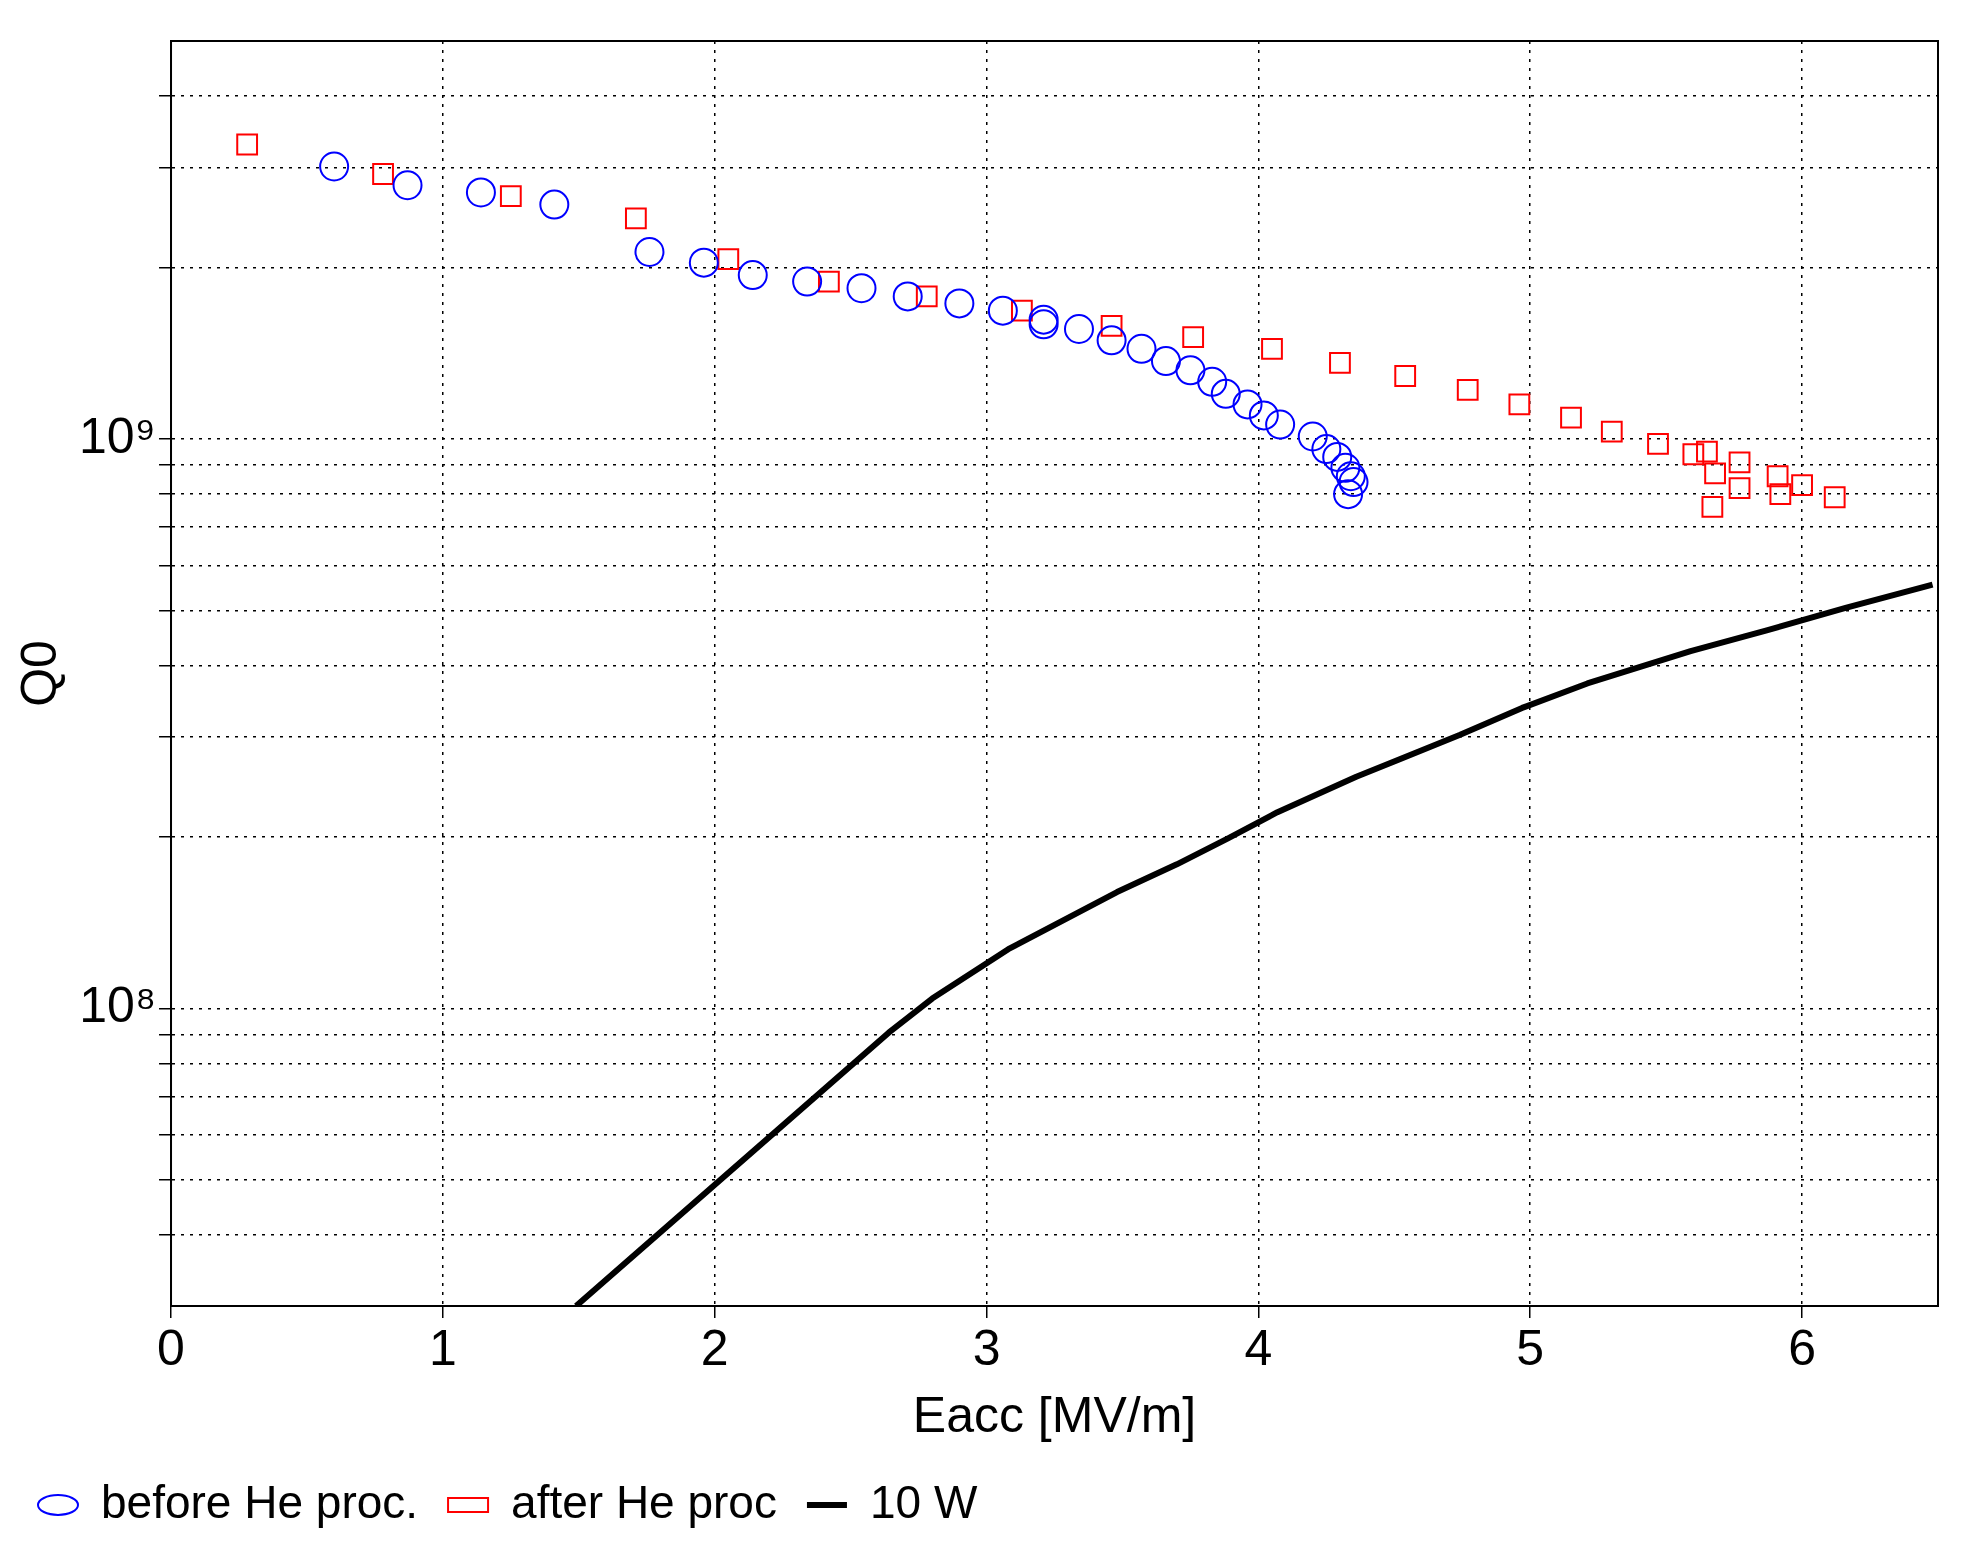  Describe the element at coordinates (38, 673) in the screenshot. I see `y-axis-title: Q0` at that location.